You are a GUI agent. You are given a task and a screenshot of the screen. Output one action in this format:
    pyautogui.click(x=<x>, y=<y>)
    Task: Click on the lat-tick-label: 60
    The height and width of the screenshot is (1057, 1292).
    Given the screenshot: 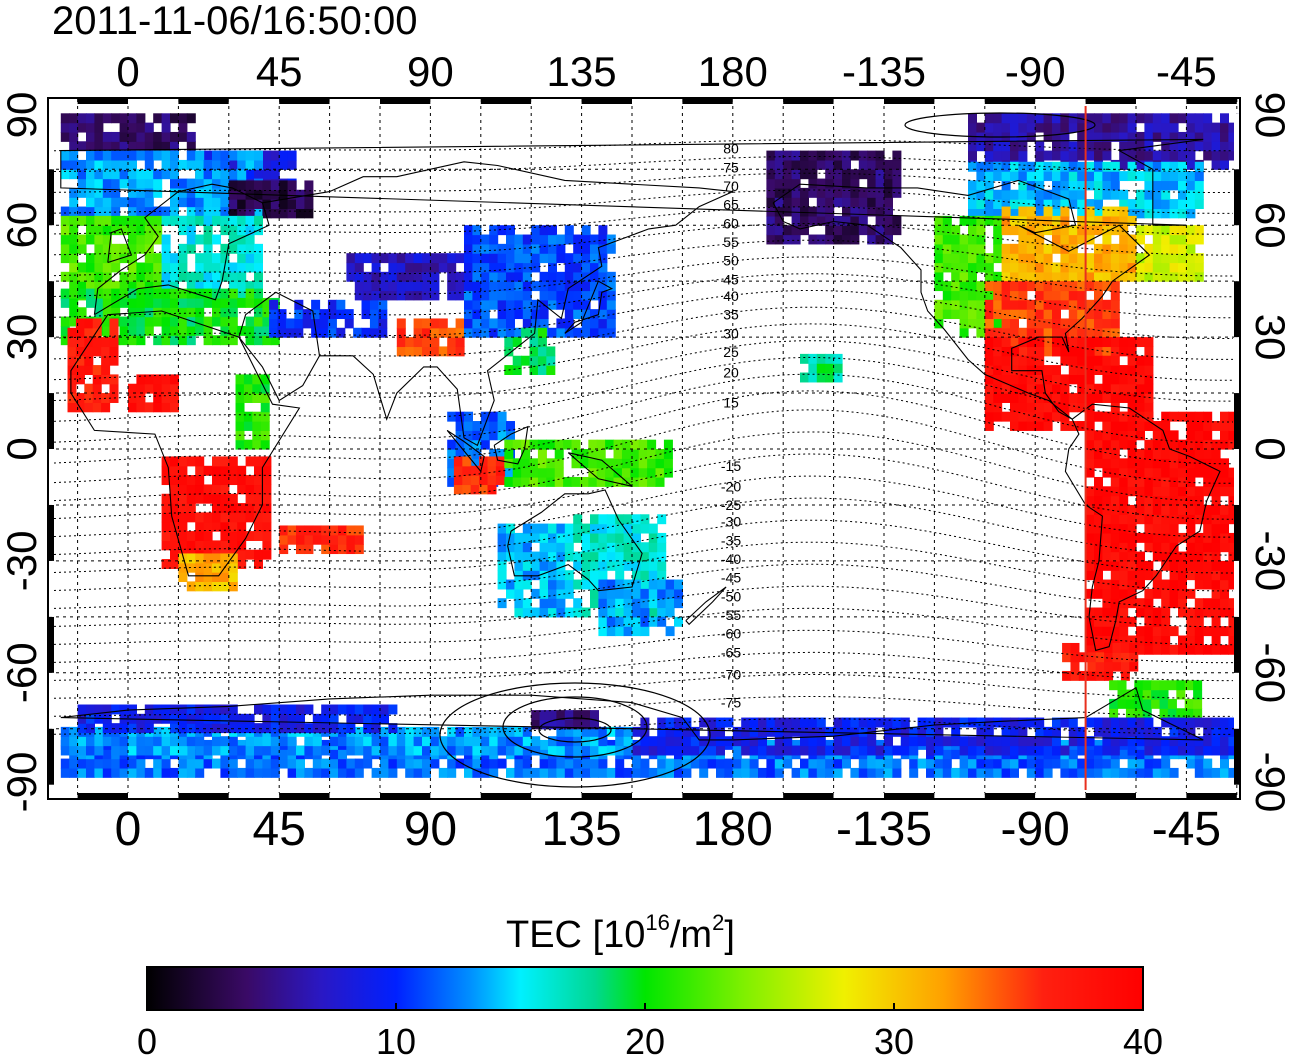 What is the action you would take?
    pyautogui.click(x=1269, y=225)
    